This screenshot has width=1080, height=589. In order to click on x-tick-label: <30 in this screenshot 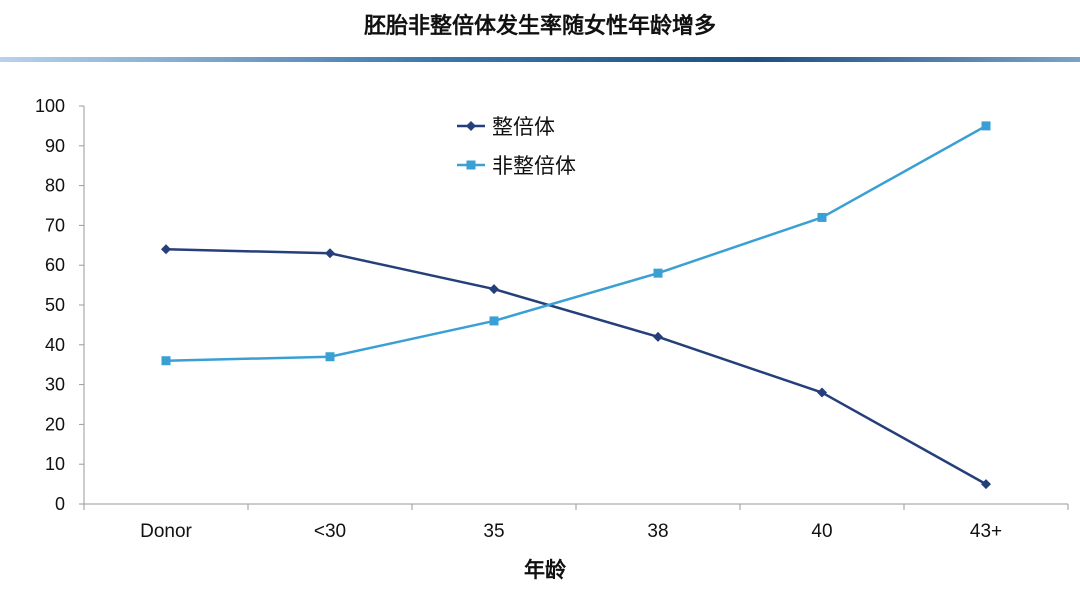, I will do `click(330, 531)`.